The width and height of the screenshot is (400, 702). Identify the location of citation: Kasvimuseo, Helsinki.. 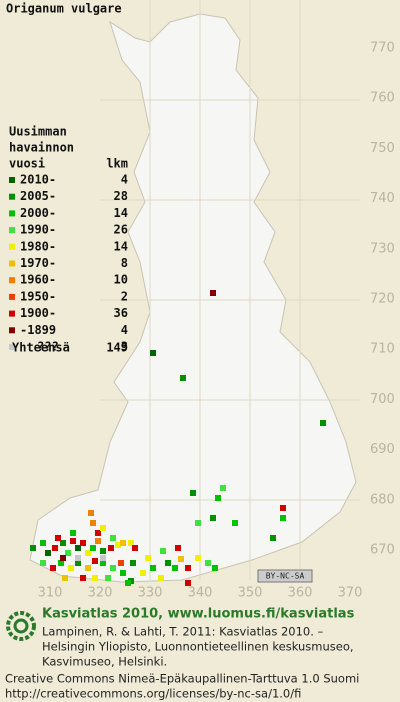
(104, 662).